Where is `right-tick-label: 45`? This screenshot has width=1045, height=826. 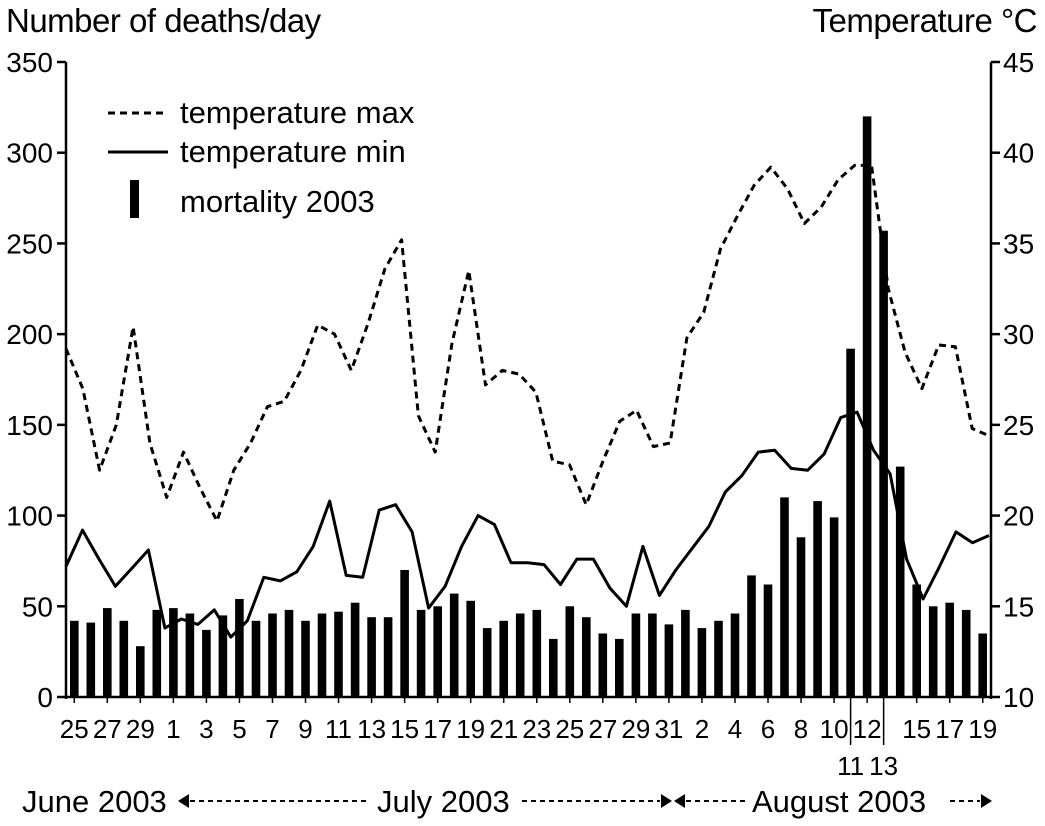 right-tick-label: 45 is located at coordinates (1018, 62).